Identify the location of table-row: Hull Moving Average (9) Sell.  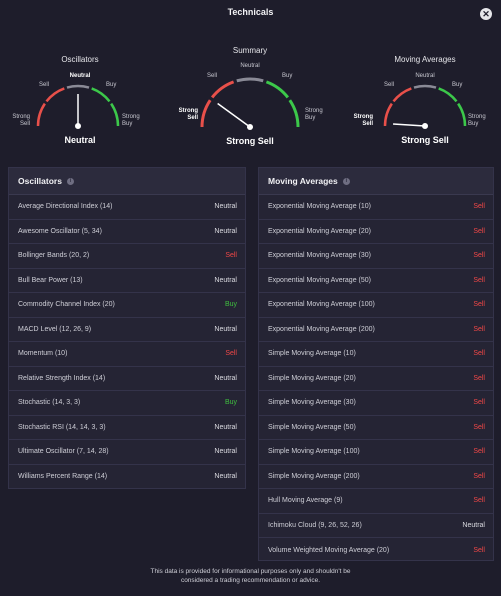
(376, 501).